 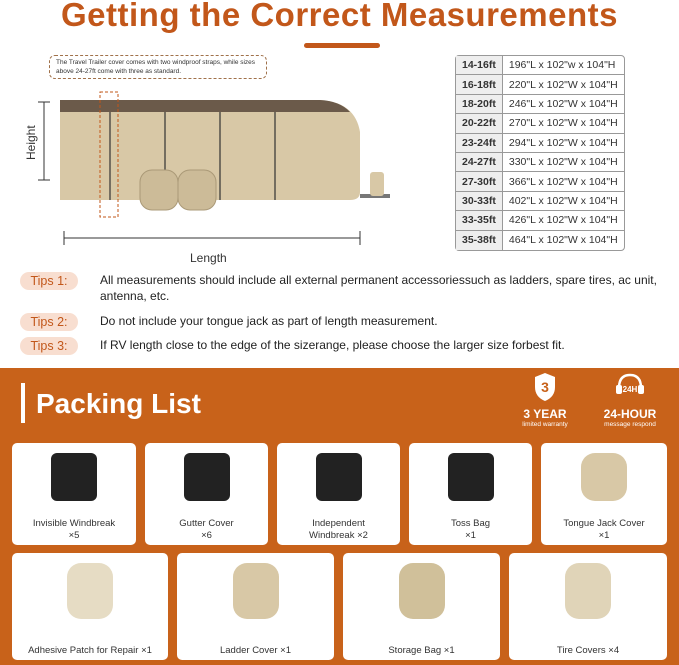 What do you see at coordinates (630, 389) in the screenshot?
I see `svg-text: 24H` at bounding box center [630, 389].